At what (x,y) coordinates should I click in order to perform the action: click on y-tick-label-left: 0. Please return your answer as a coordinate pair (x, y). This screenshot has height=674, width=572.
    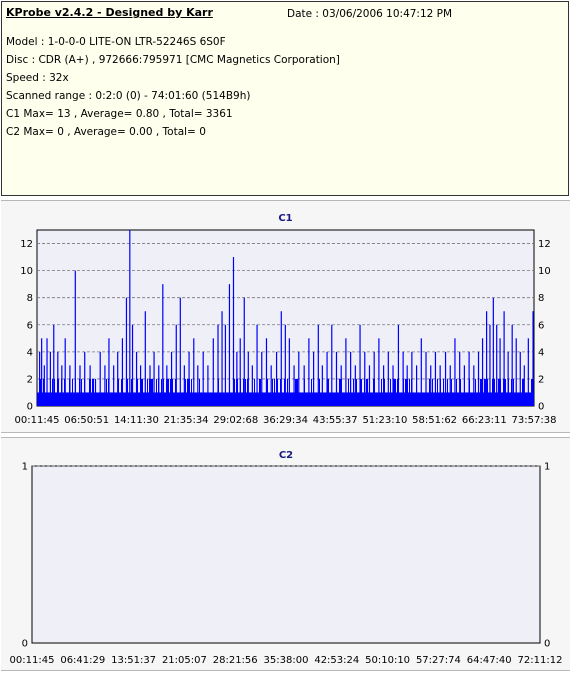
    Looking at the image, I should click on (25, 644).